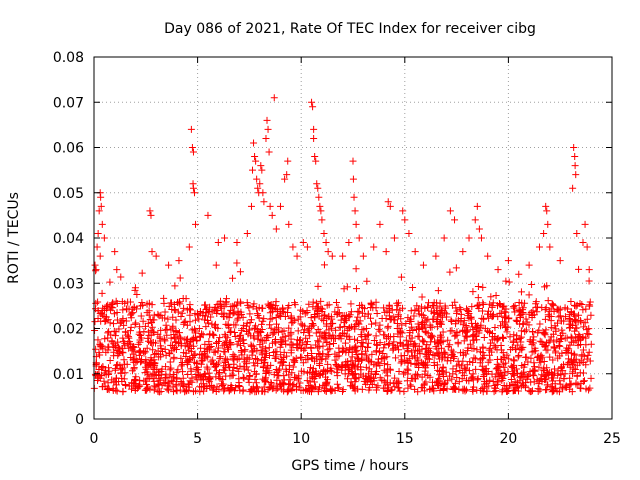 The image size is (640, 480). I want to click on x-axis-label: GPS time / hours, so click(349, 466).